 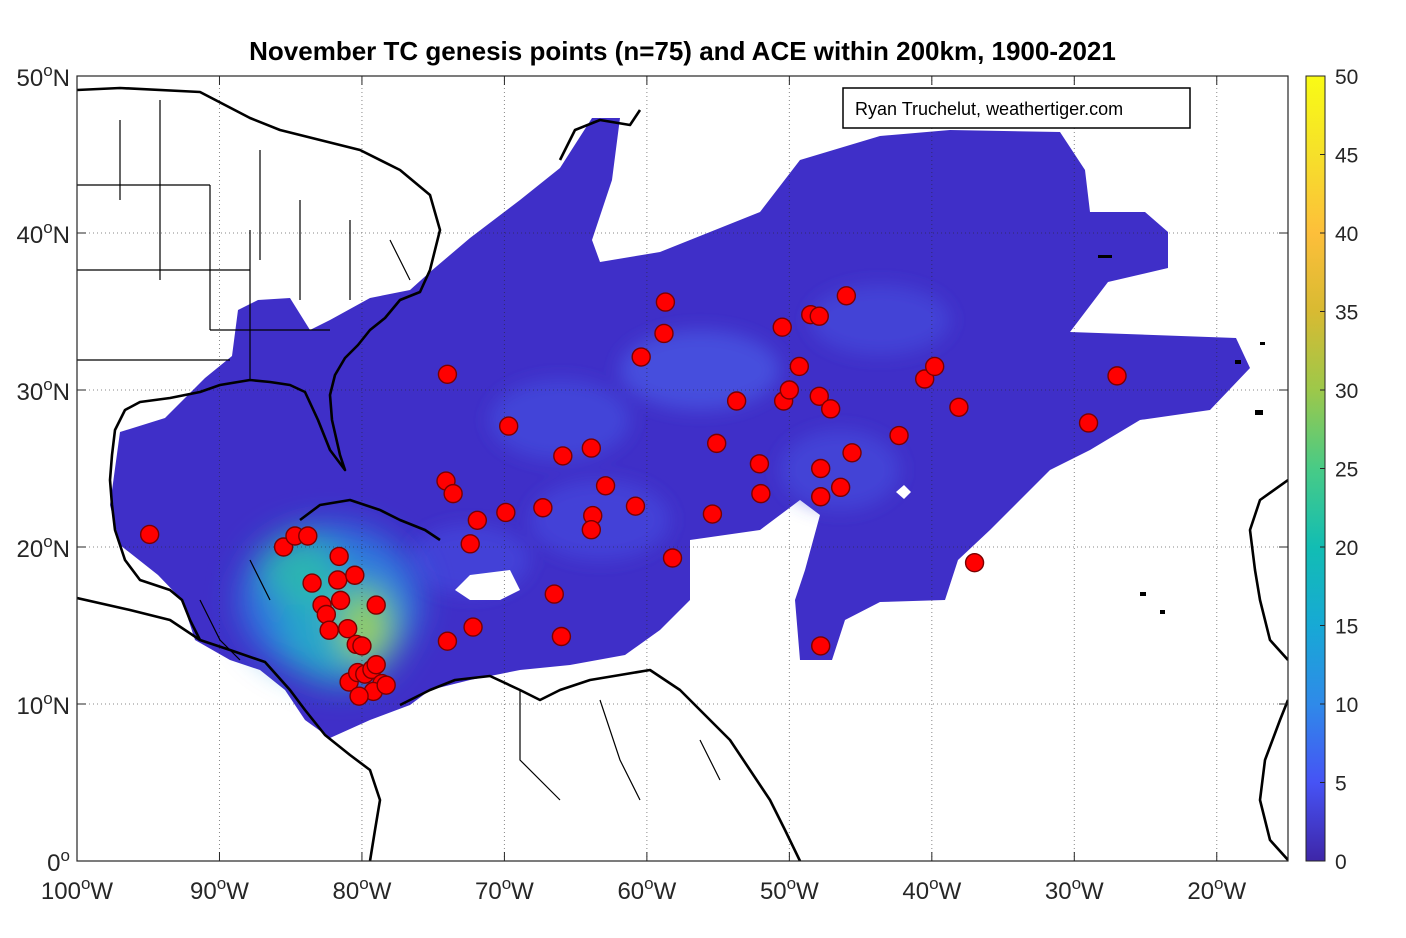 What do you see at coordinates (989, 109) in the screenshot?
I see `credit-text: Ryan Truchelut, weathertiger.com` at bounding box center [989, 109].